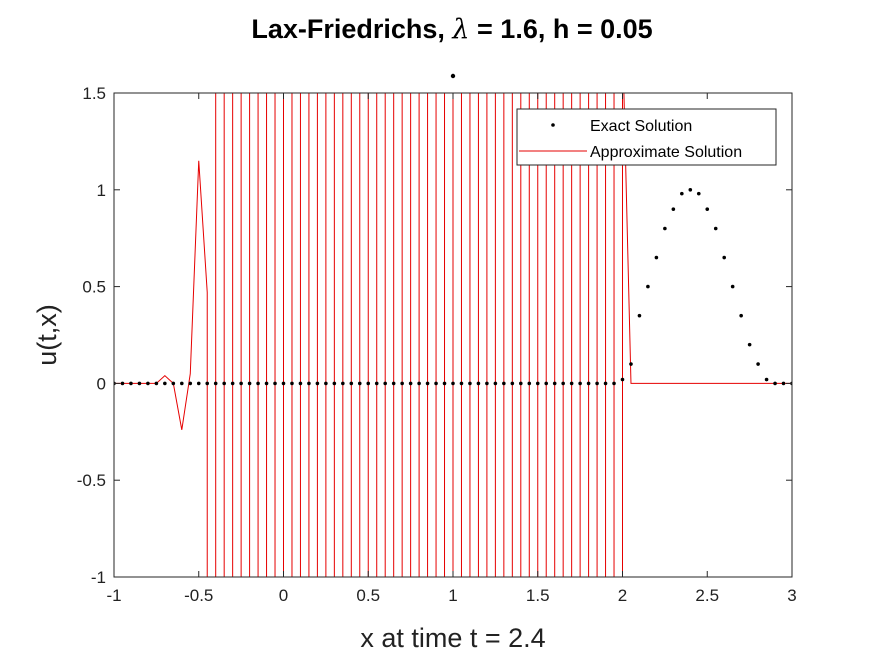 The height and width of the screenshot is (656, 875). What do you see at coordinates (101, 190) in the screenshot?
I see `y-tick-label: 1` at bounding box center [101, 190].